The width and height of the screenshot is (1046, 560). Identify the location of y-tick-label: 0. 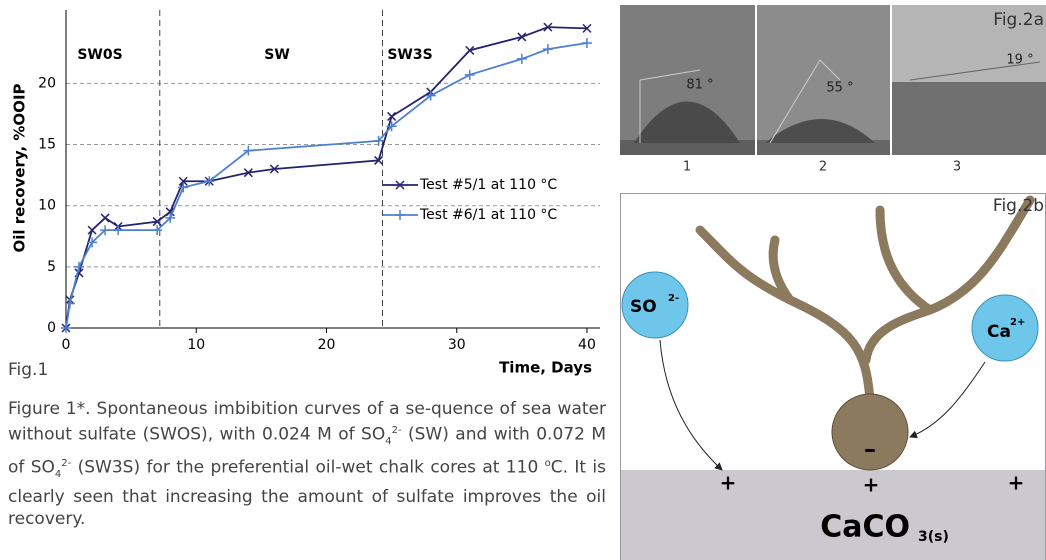
(51, 328).